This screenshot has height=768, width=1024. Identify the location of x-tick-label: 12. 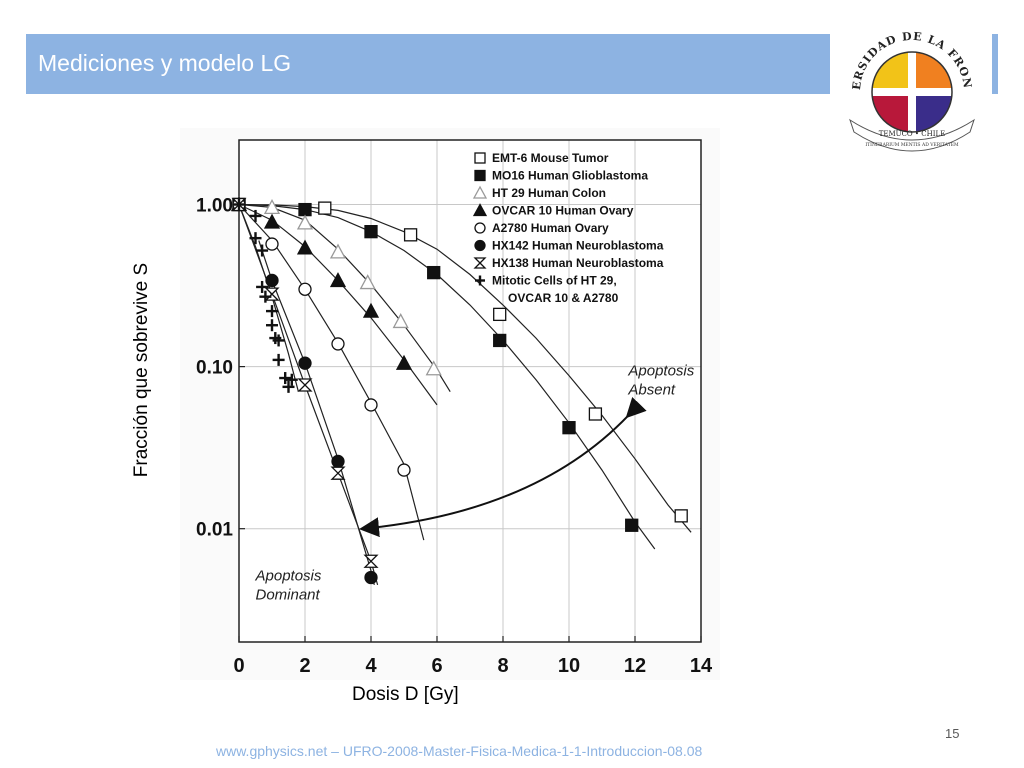
(635, 666).